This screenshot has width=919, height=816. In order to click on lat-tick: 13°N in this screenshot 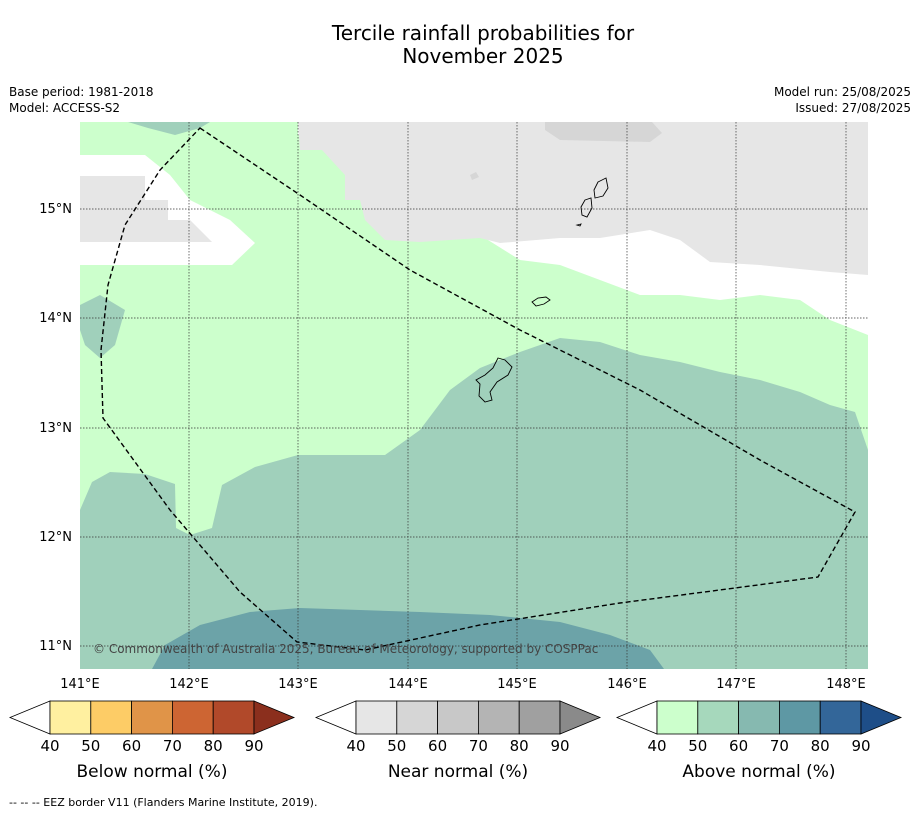, I will do `click(55, 428)`.